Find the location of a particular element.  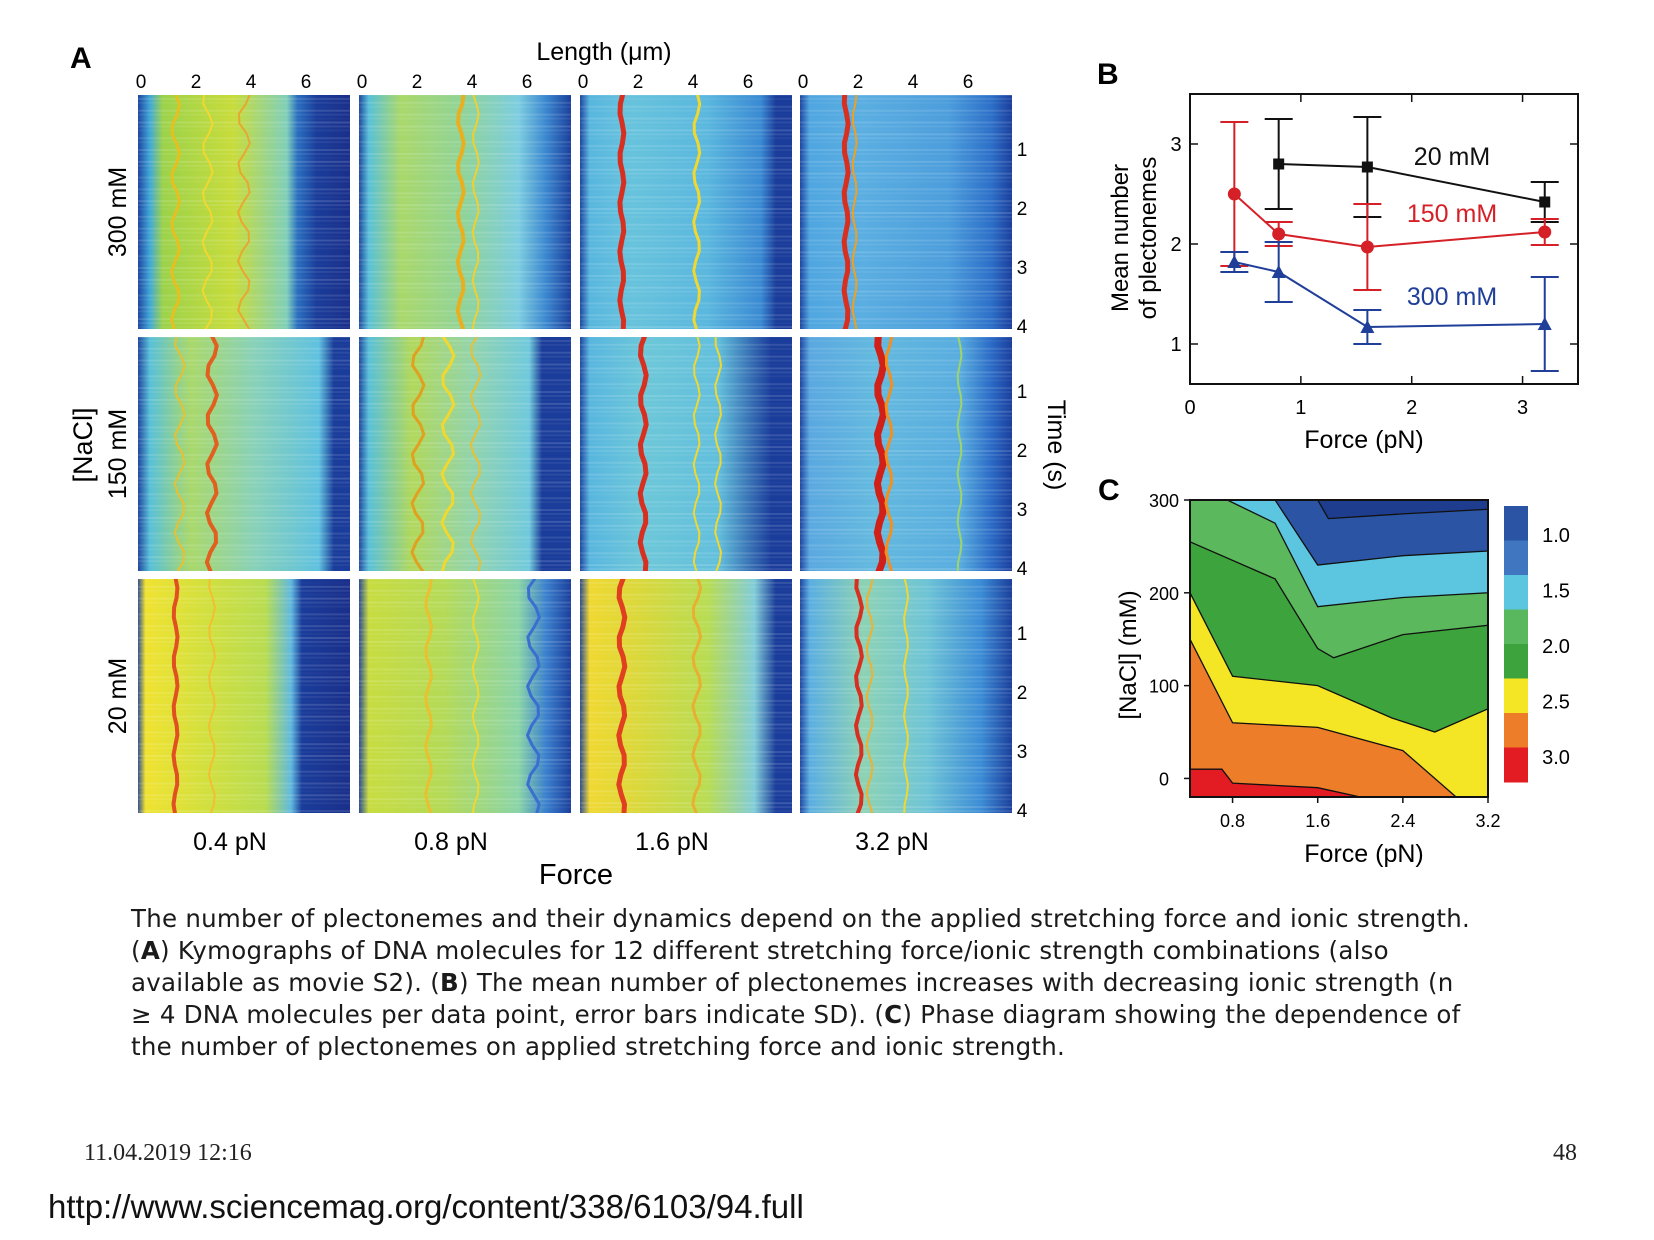

b-xtick-label-1: 1 is located at coordinates (1300, 408).